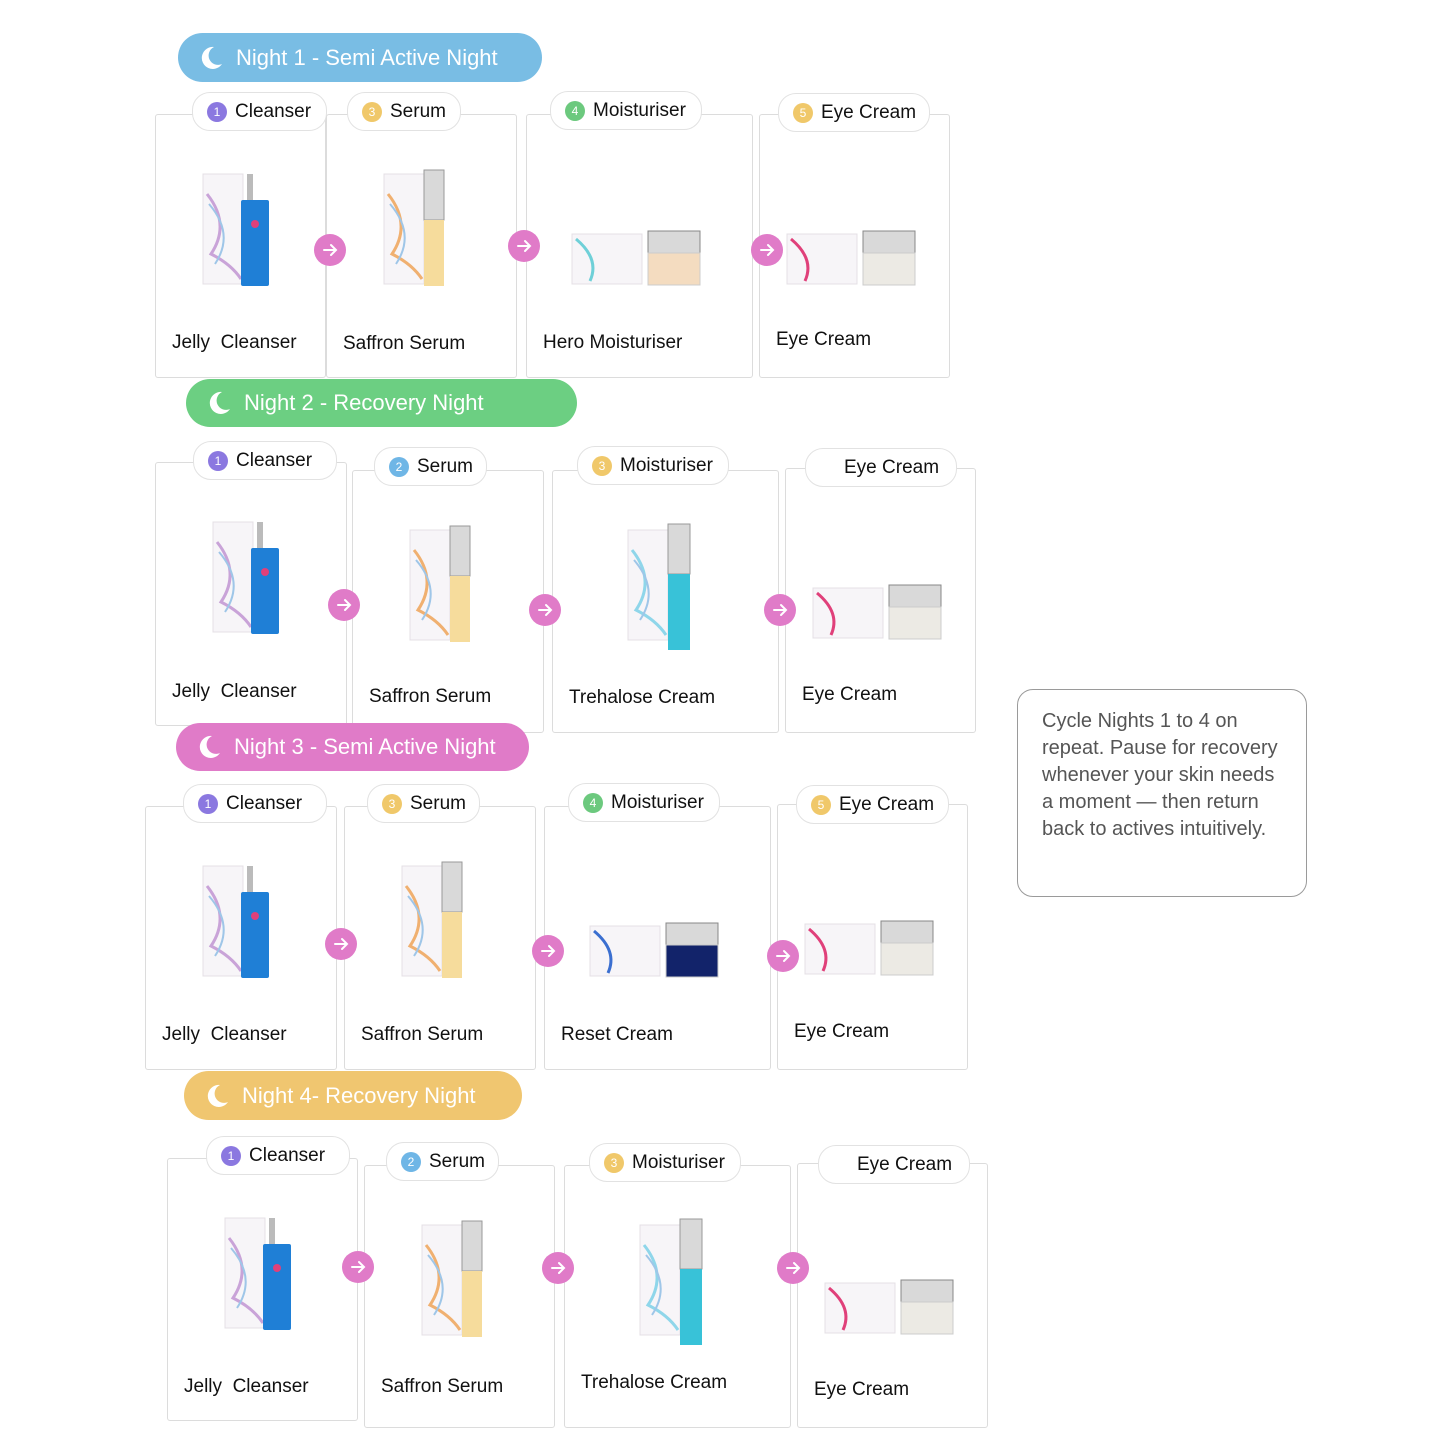  I want to click on step-tab: 3 Moisturiser, so click(665, 1162).